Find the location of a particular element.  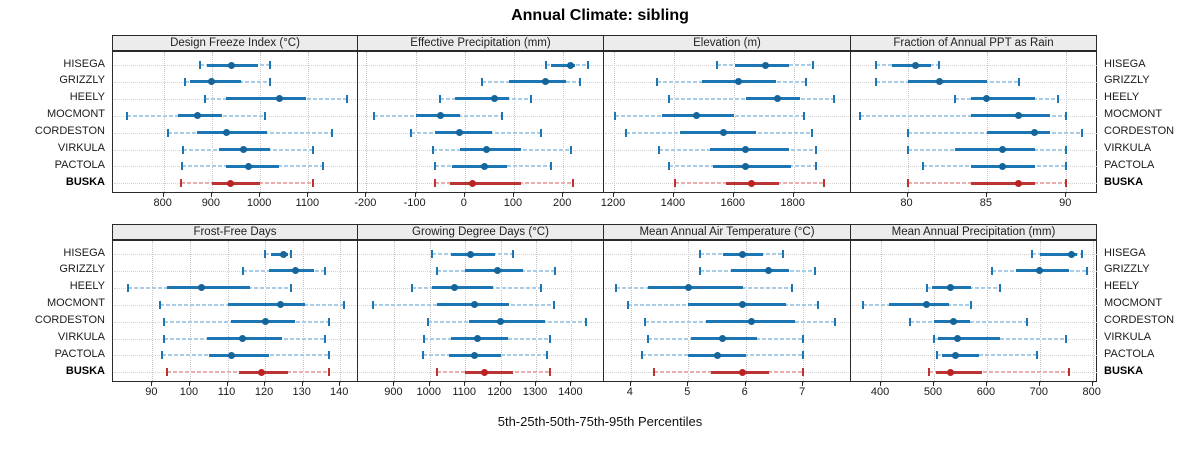

axis-tick-label: 90 is located at coordinates (151, 392).